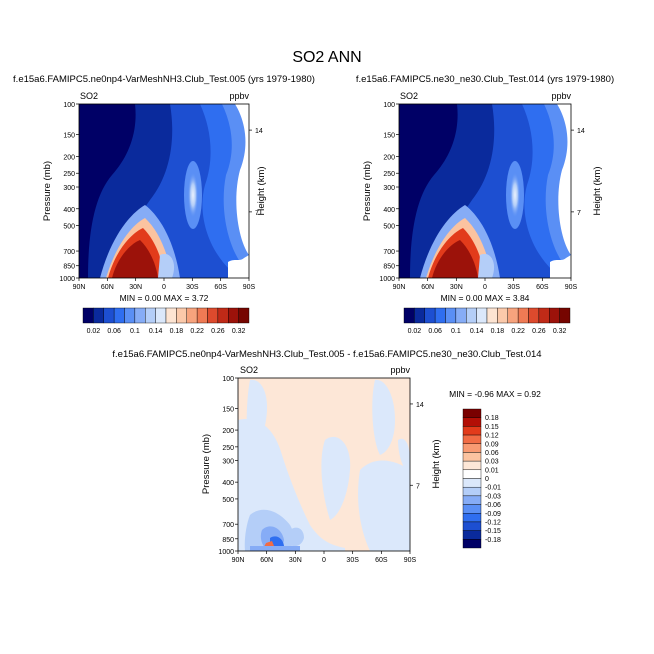 The image size is (654, 654). Describe the element at coordinates (389, 188) in the screenshot. I see `y-tick-label: 300` at that location.